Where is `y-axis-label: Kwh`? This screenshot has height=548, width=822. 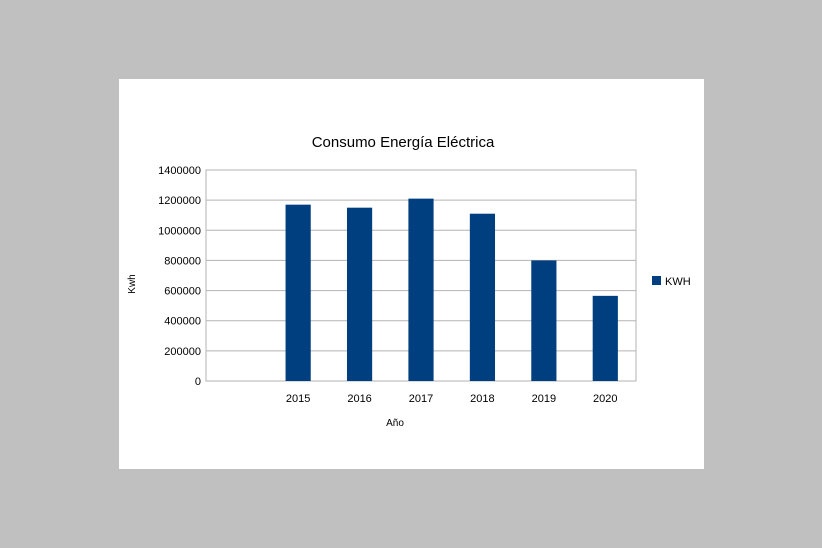
y-axis-label: Kwh is located at coordinates (132, 283).